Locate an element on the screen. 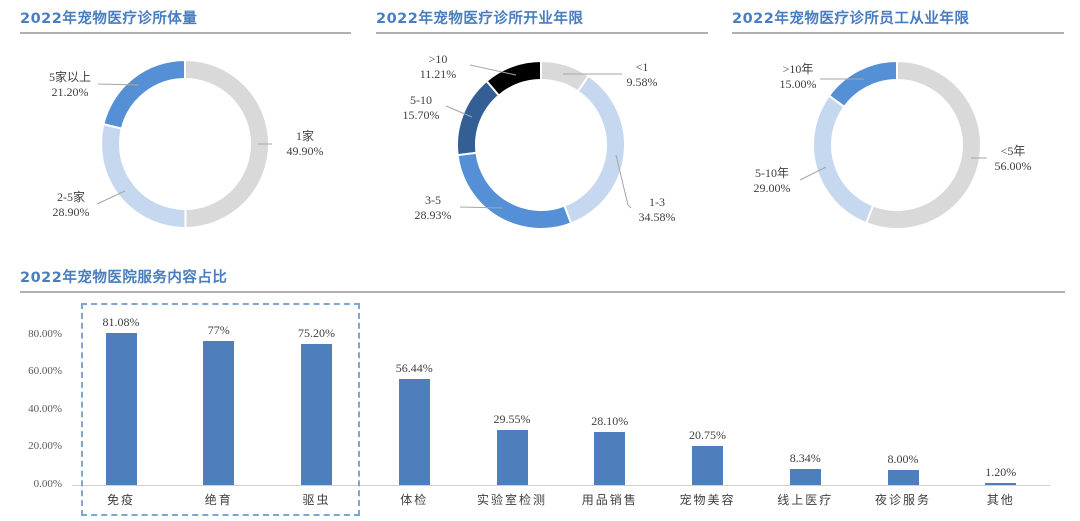 Image resolution: width=1080 pixels, height=521 pixels. donut2-label-5to10: 5-10 15.70% is located at coordinates (421, 108).